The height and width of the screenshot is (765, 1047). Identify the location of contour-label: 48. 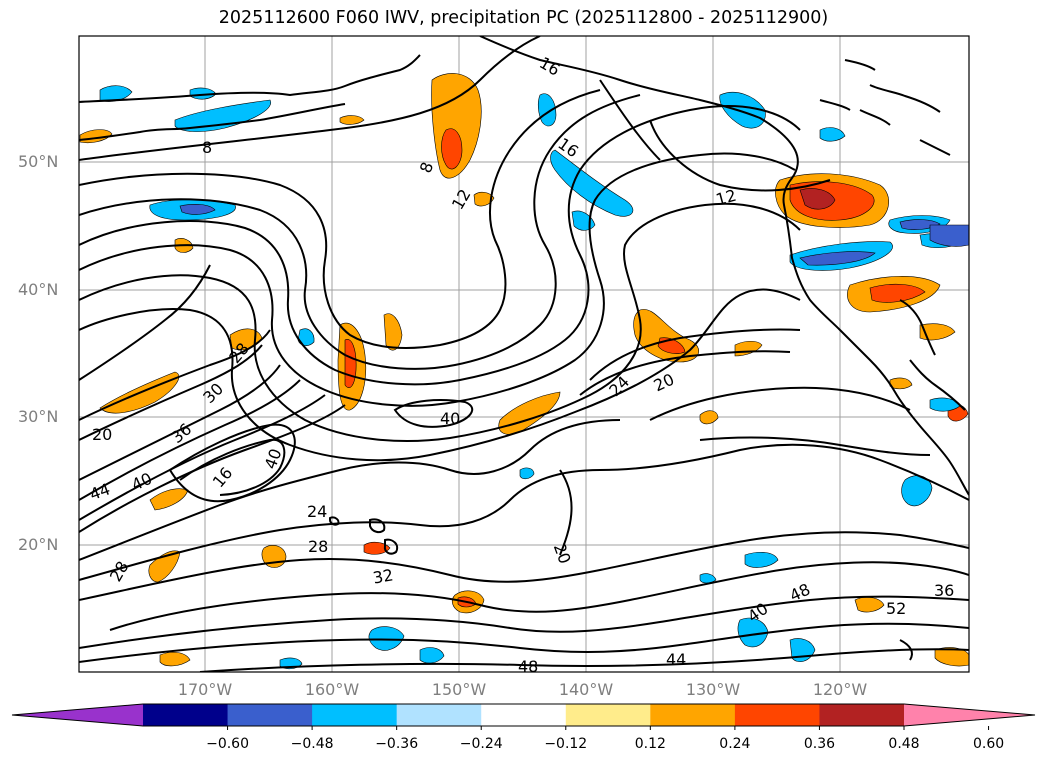
(528, 666).